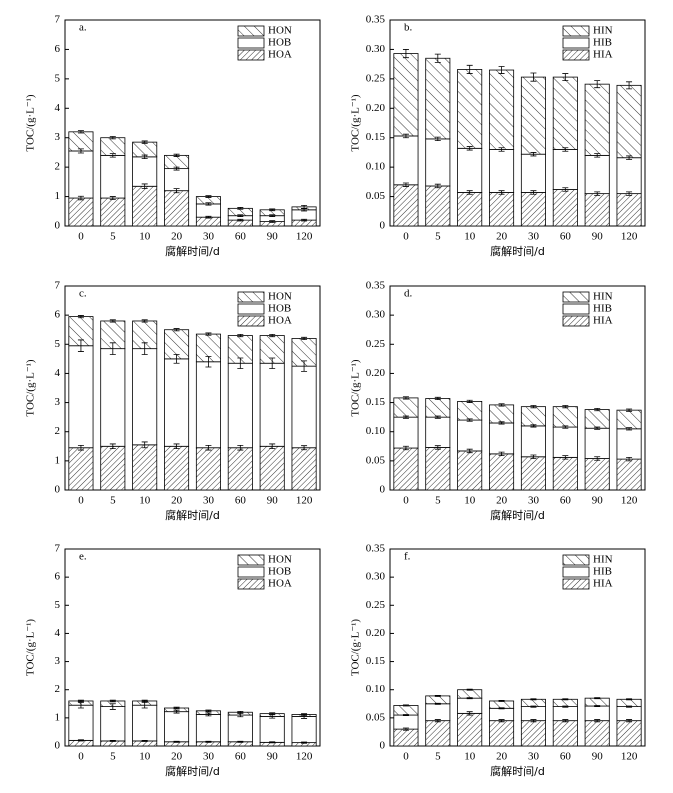 This screenshot has height=793, width=673. What do you see at coordinates (192, 388) in the screenshot?
I see `plot-frame` at bounding box center [192, 388].